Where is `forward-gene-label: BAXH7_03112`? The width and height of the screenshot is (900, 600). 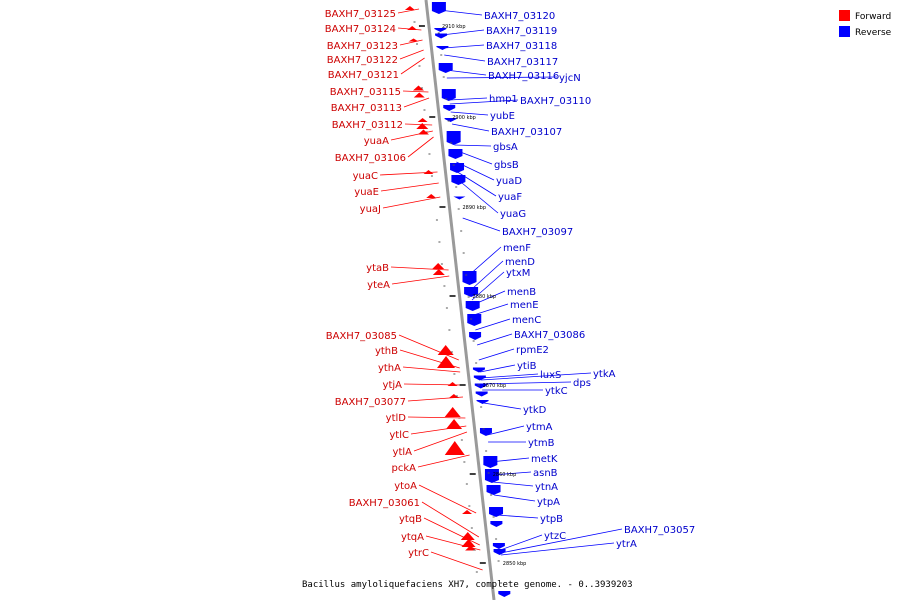
forward-gene-label: BAXH7_03112 is located at coordinates (367, 125).